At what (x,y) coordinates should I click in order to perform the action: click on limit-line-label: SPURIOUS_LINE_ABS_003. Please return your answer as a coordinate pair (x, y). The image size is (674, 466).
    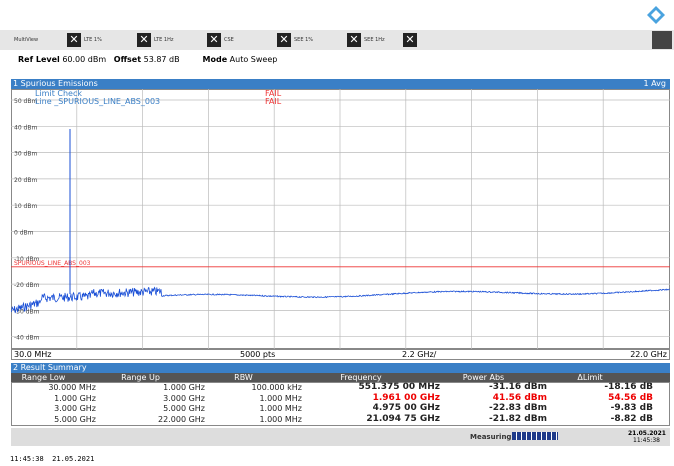
    Looking at the image, I should click on (52, 263).